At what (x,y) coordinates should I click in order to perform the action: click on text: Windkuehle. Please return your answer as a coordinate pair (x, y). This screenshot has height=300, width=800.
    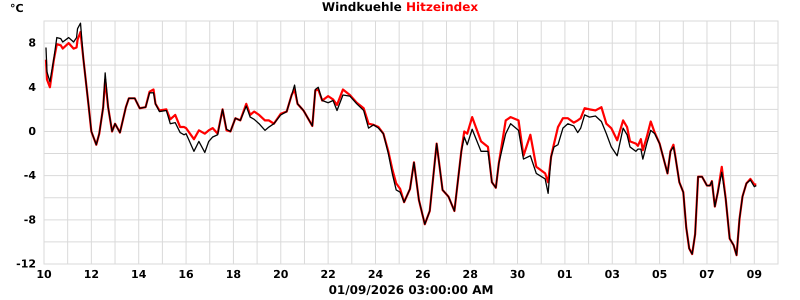
    Looking at the image, I should click on (362, 7).